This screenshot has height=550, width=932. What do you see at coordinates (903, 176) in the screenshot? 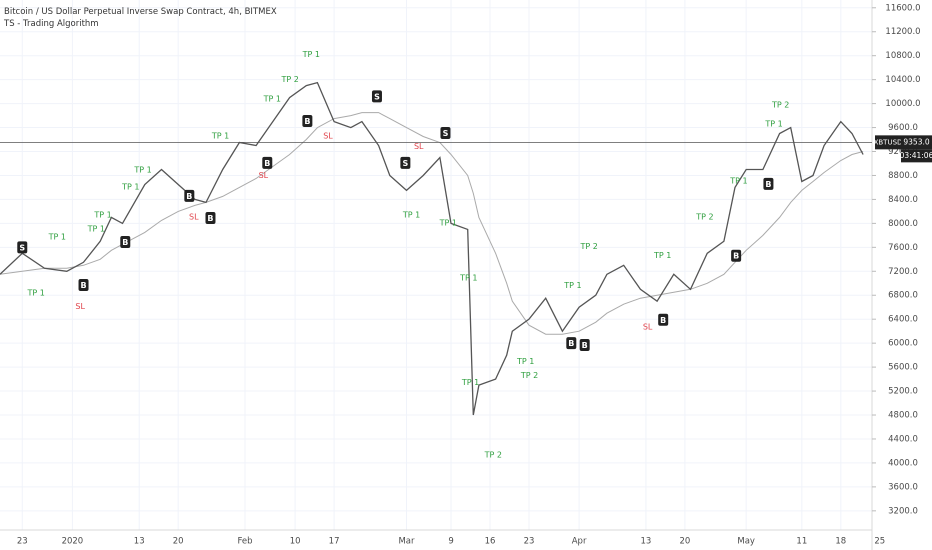
I see `y-tick-label: 8800.0` at bounding box center [903, 176].